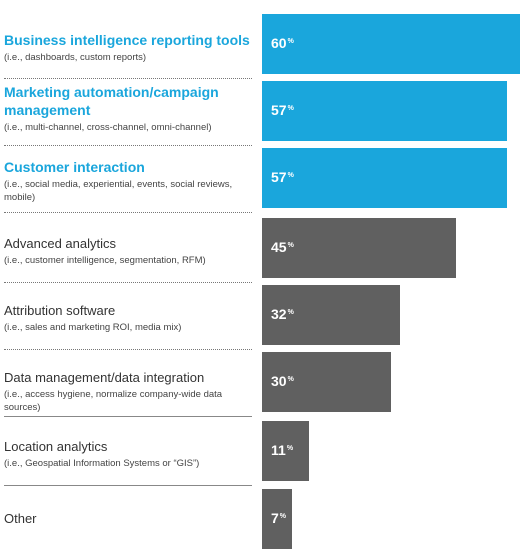 This screenshot has height=557, width=525. I want to click on category-label-group: Other, so click(129, 519).